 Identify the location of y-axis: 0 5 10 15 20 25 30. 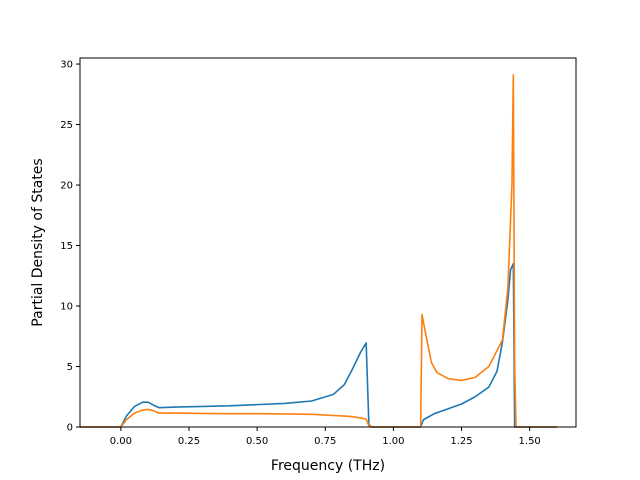
(70, 247).